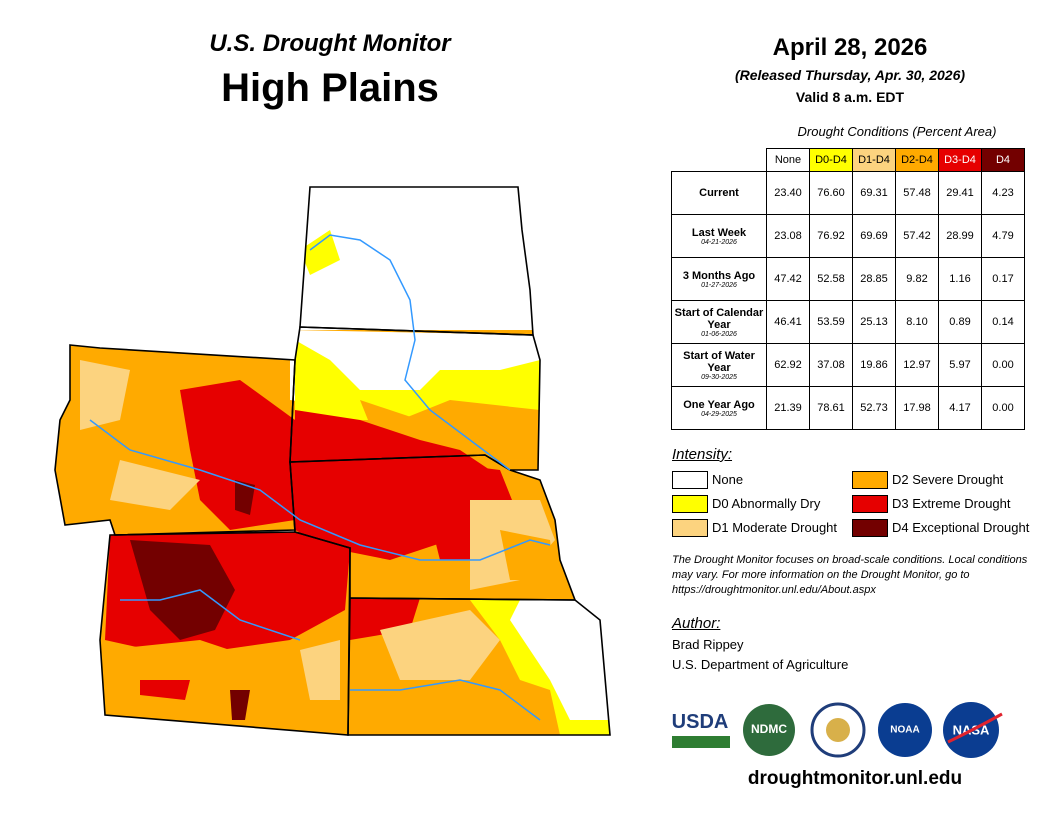 This screenshot has width=1056, height=816. Describe the element at coordinates (831, 236) in the screenshot. I see `cell: 76.92` at that location.